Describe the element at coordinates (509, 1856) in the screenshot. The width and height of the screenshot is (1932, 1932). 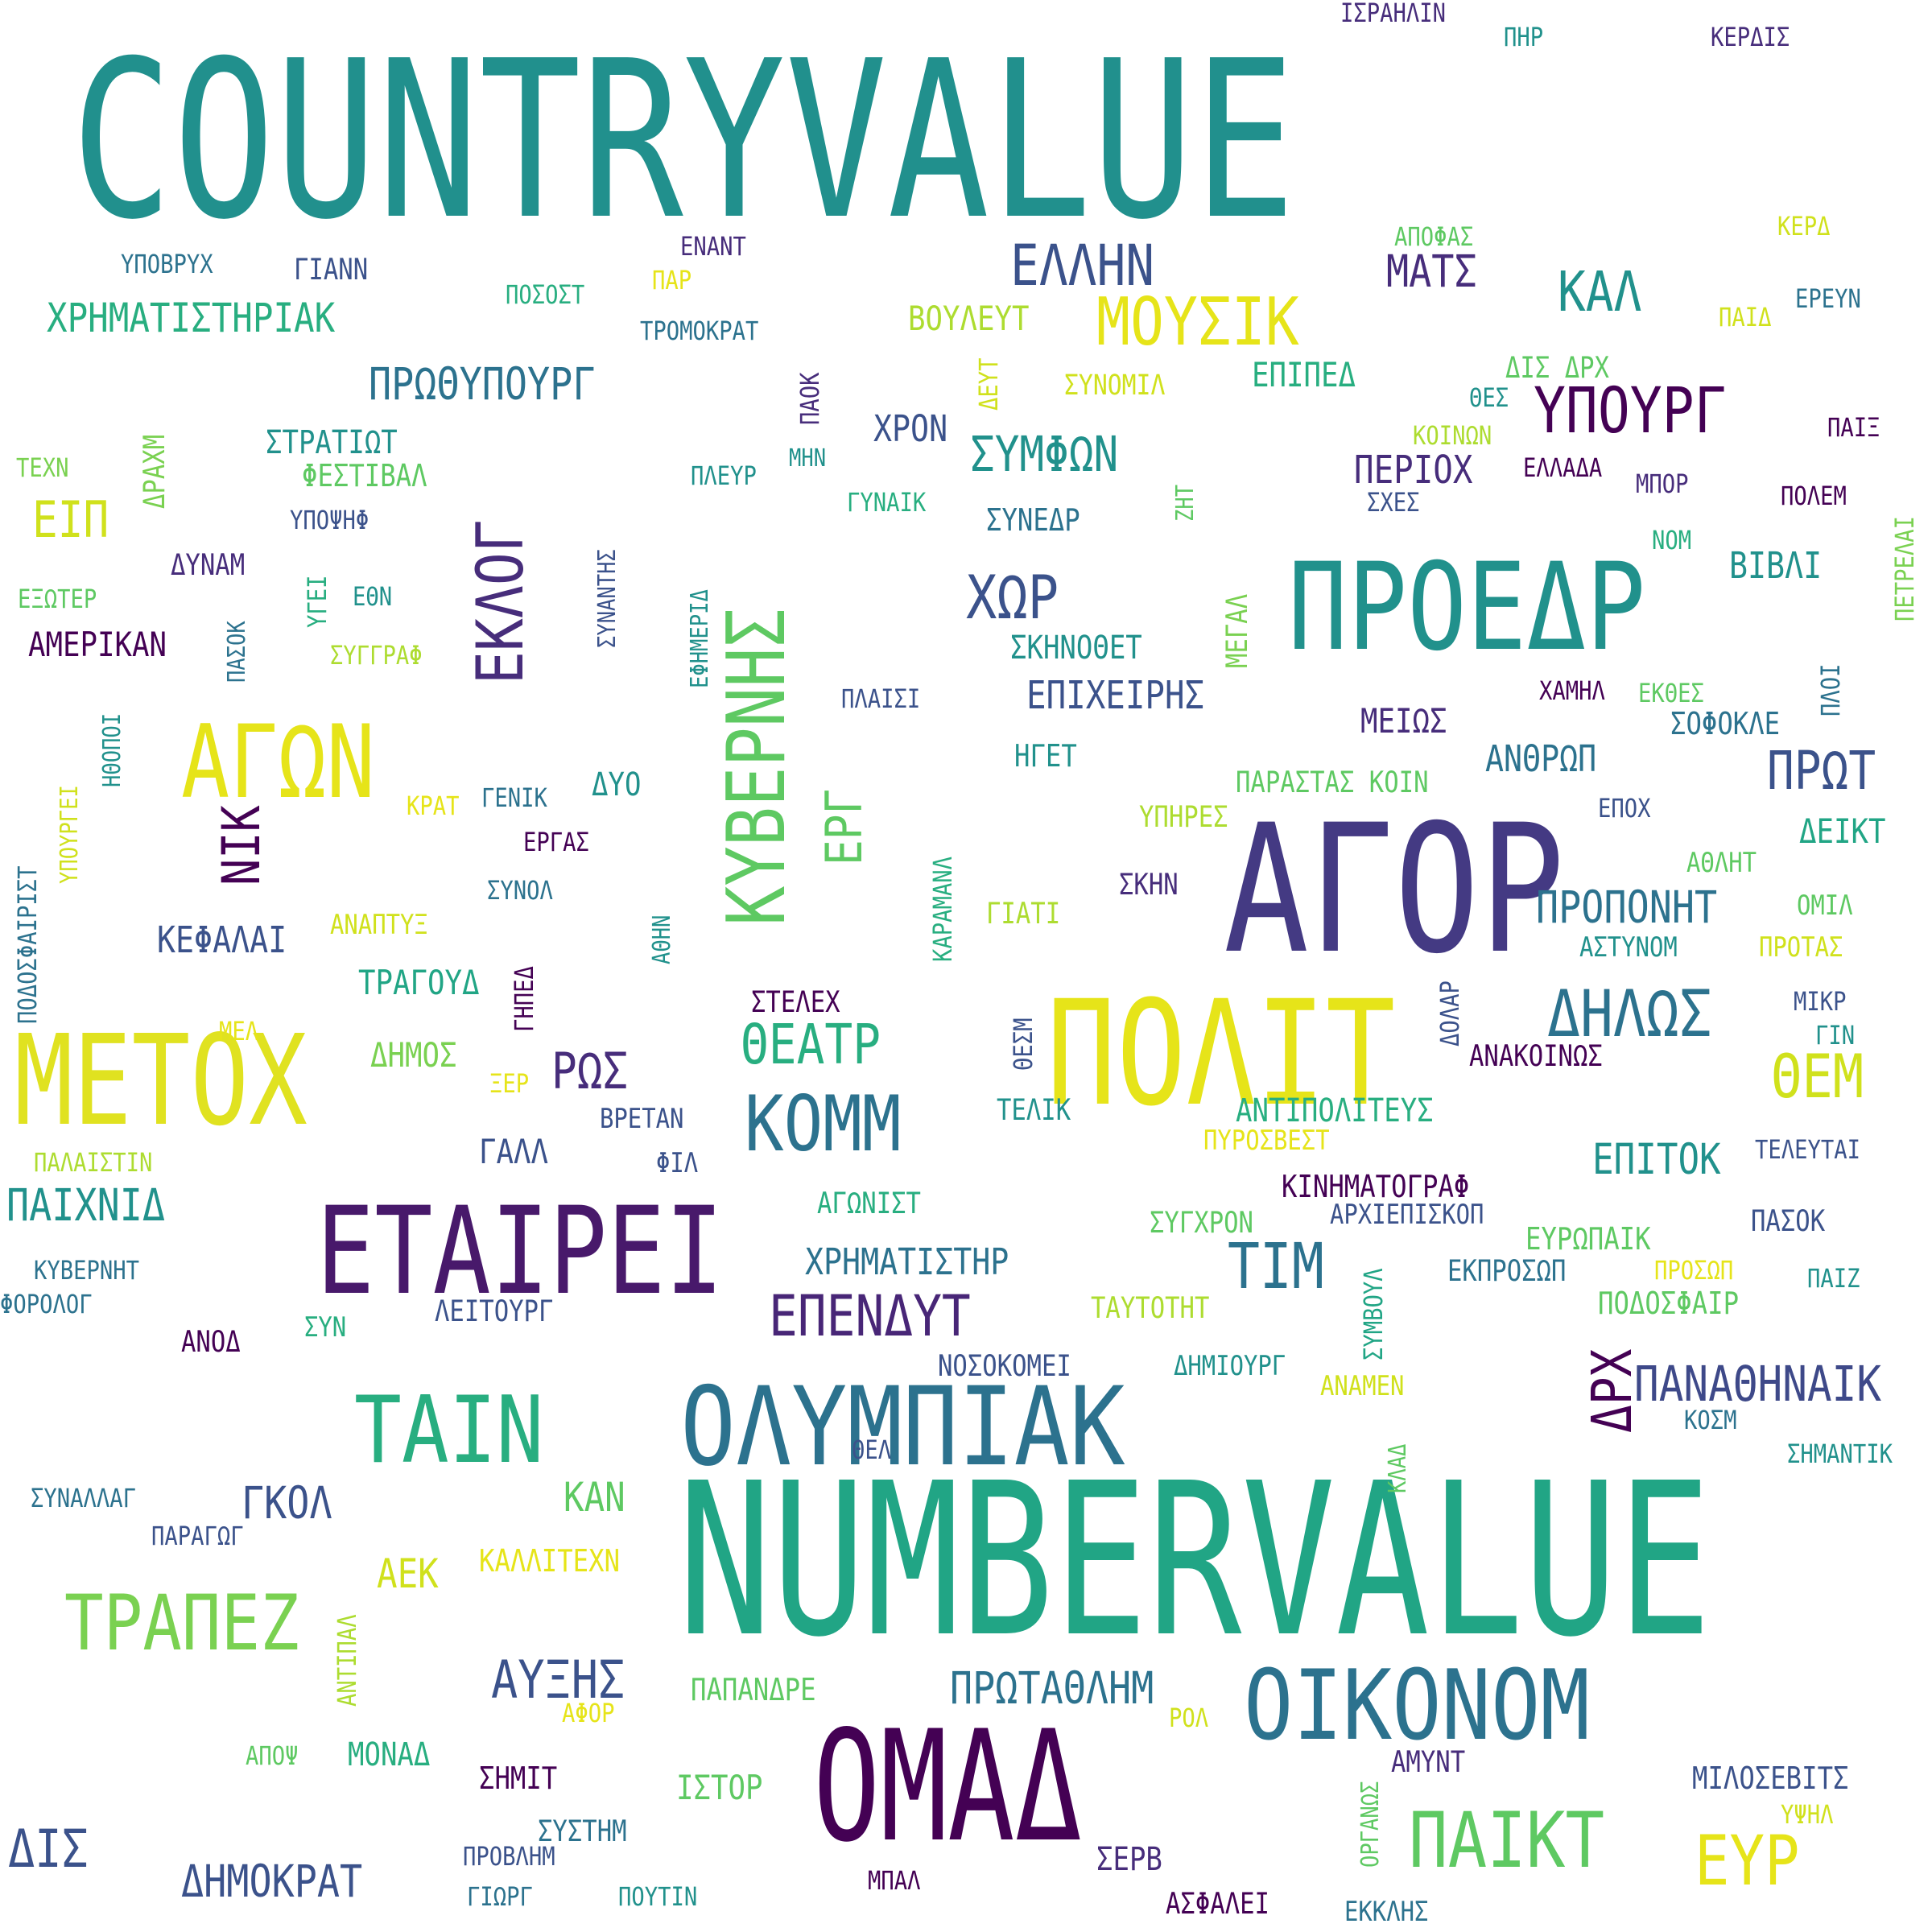
I see `word-provlim: ΠΡΟΒΛΗΜ` at that location.